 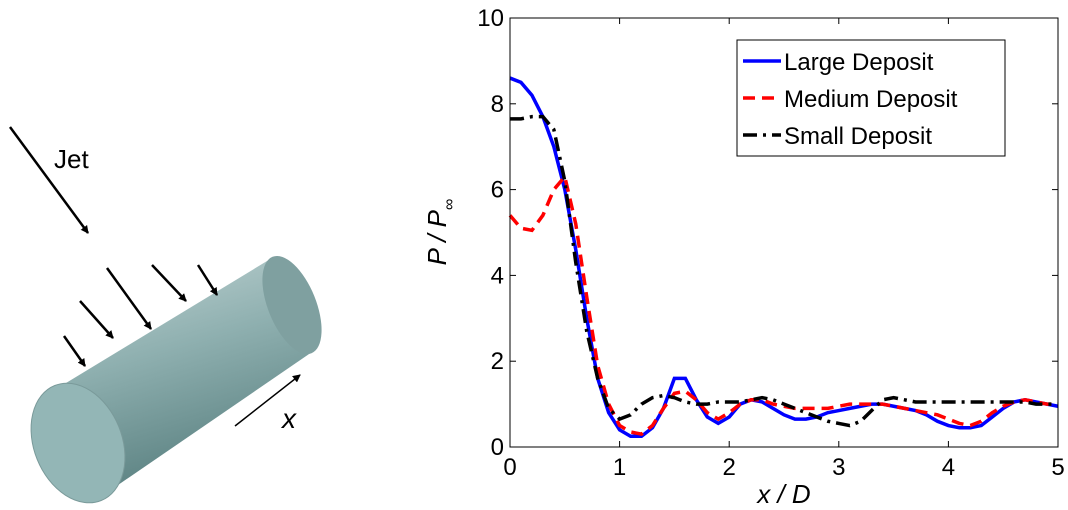 I want to click on x-tick-label: 0, so click(x=509, y=467).